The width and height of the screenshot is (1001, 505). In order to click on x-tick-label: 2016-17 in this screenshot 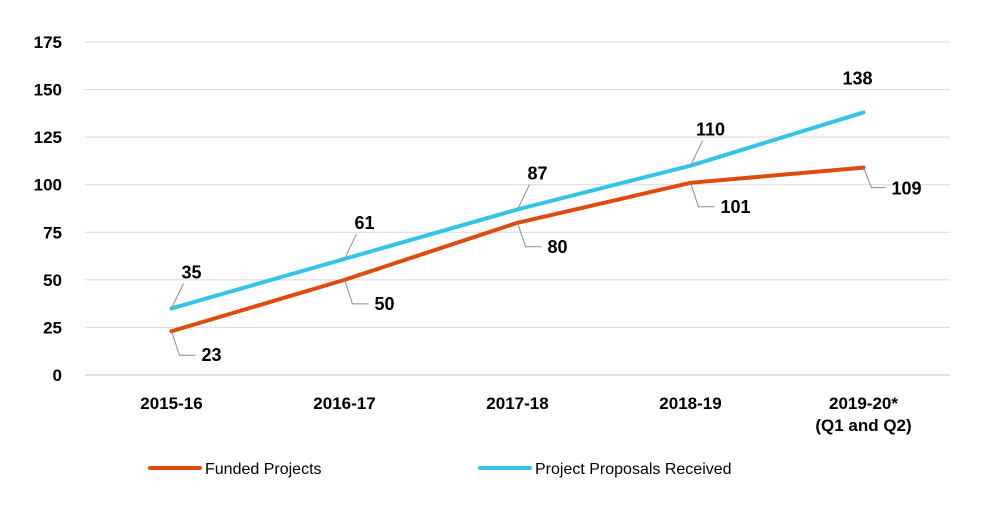, I will do `click(344, 403)`.